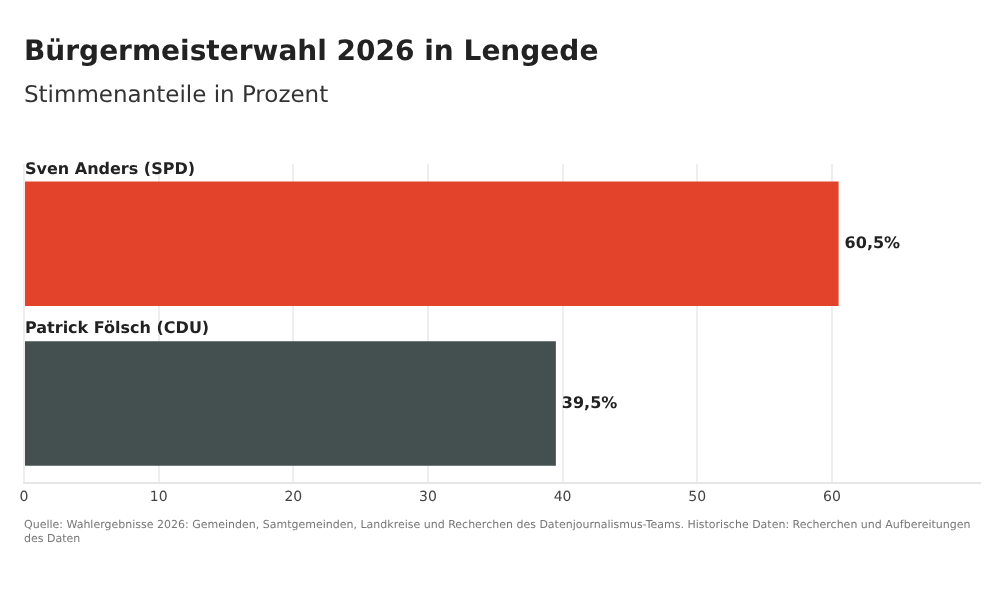  Describe the element at coordinates (311, 52) in the screenshot. I see `chart-title: Bürgermeisterwahl 2026 in Lengede` at that location.